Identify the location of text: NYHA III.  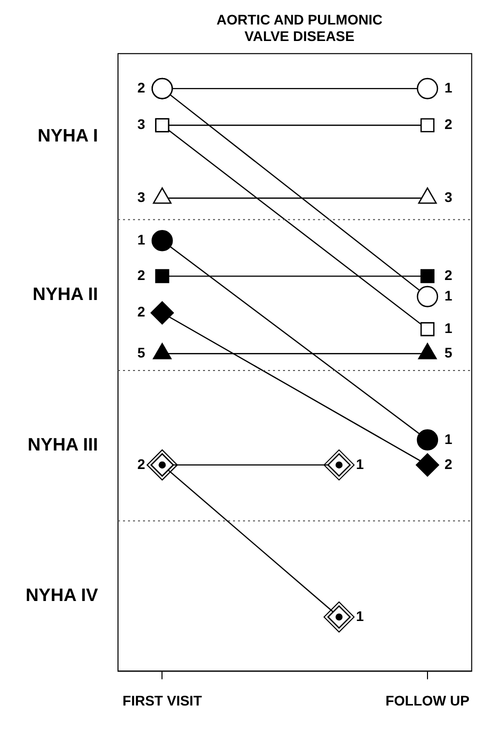
(63, 444).